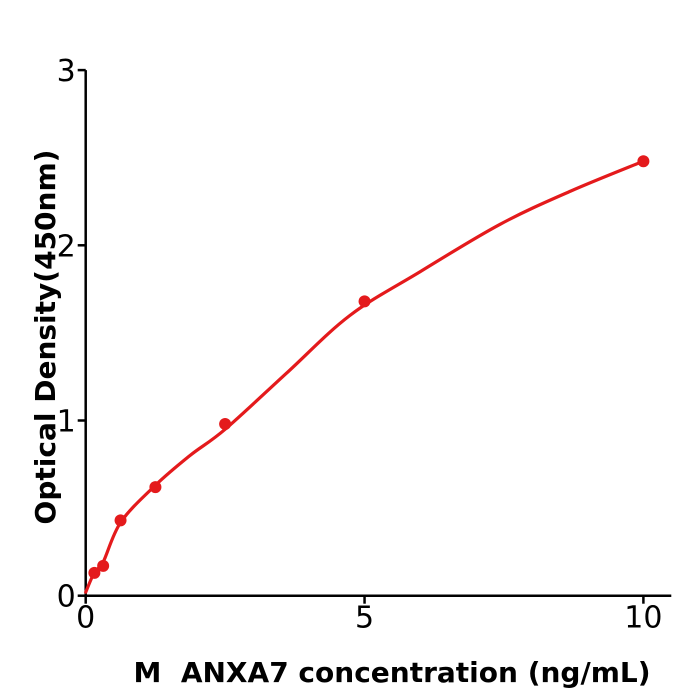  Describe the element at coordinates (85, 618) in the screenshot. I see `x-tick-label: 0` at that location.